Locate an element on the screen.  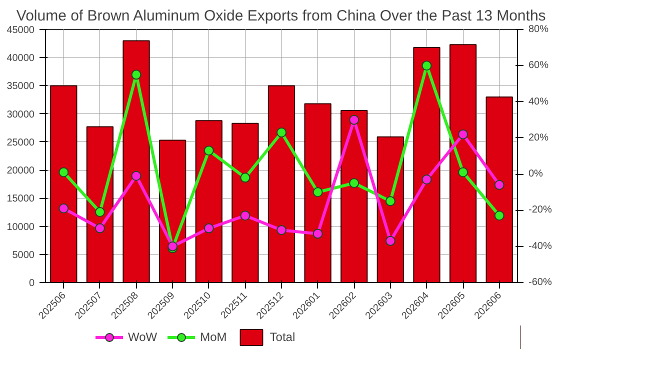
y-tick-label: 45000 is located at coordinates (20, 30).